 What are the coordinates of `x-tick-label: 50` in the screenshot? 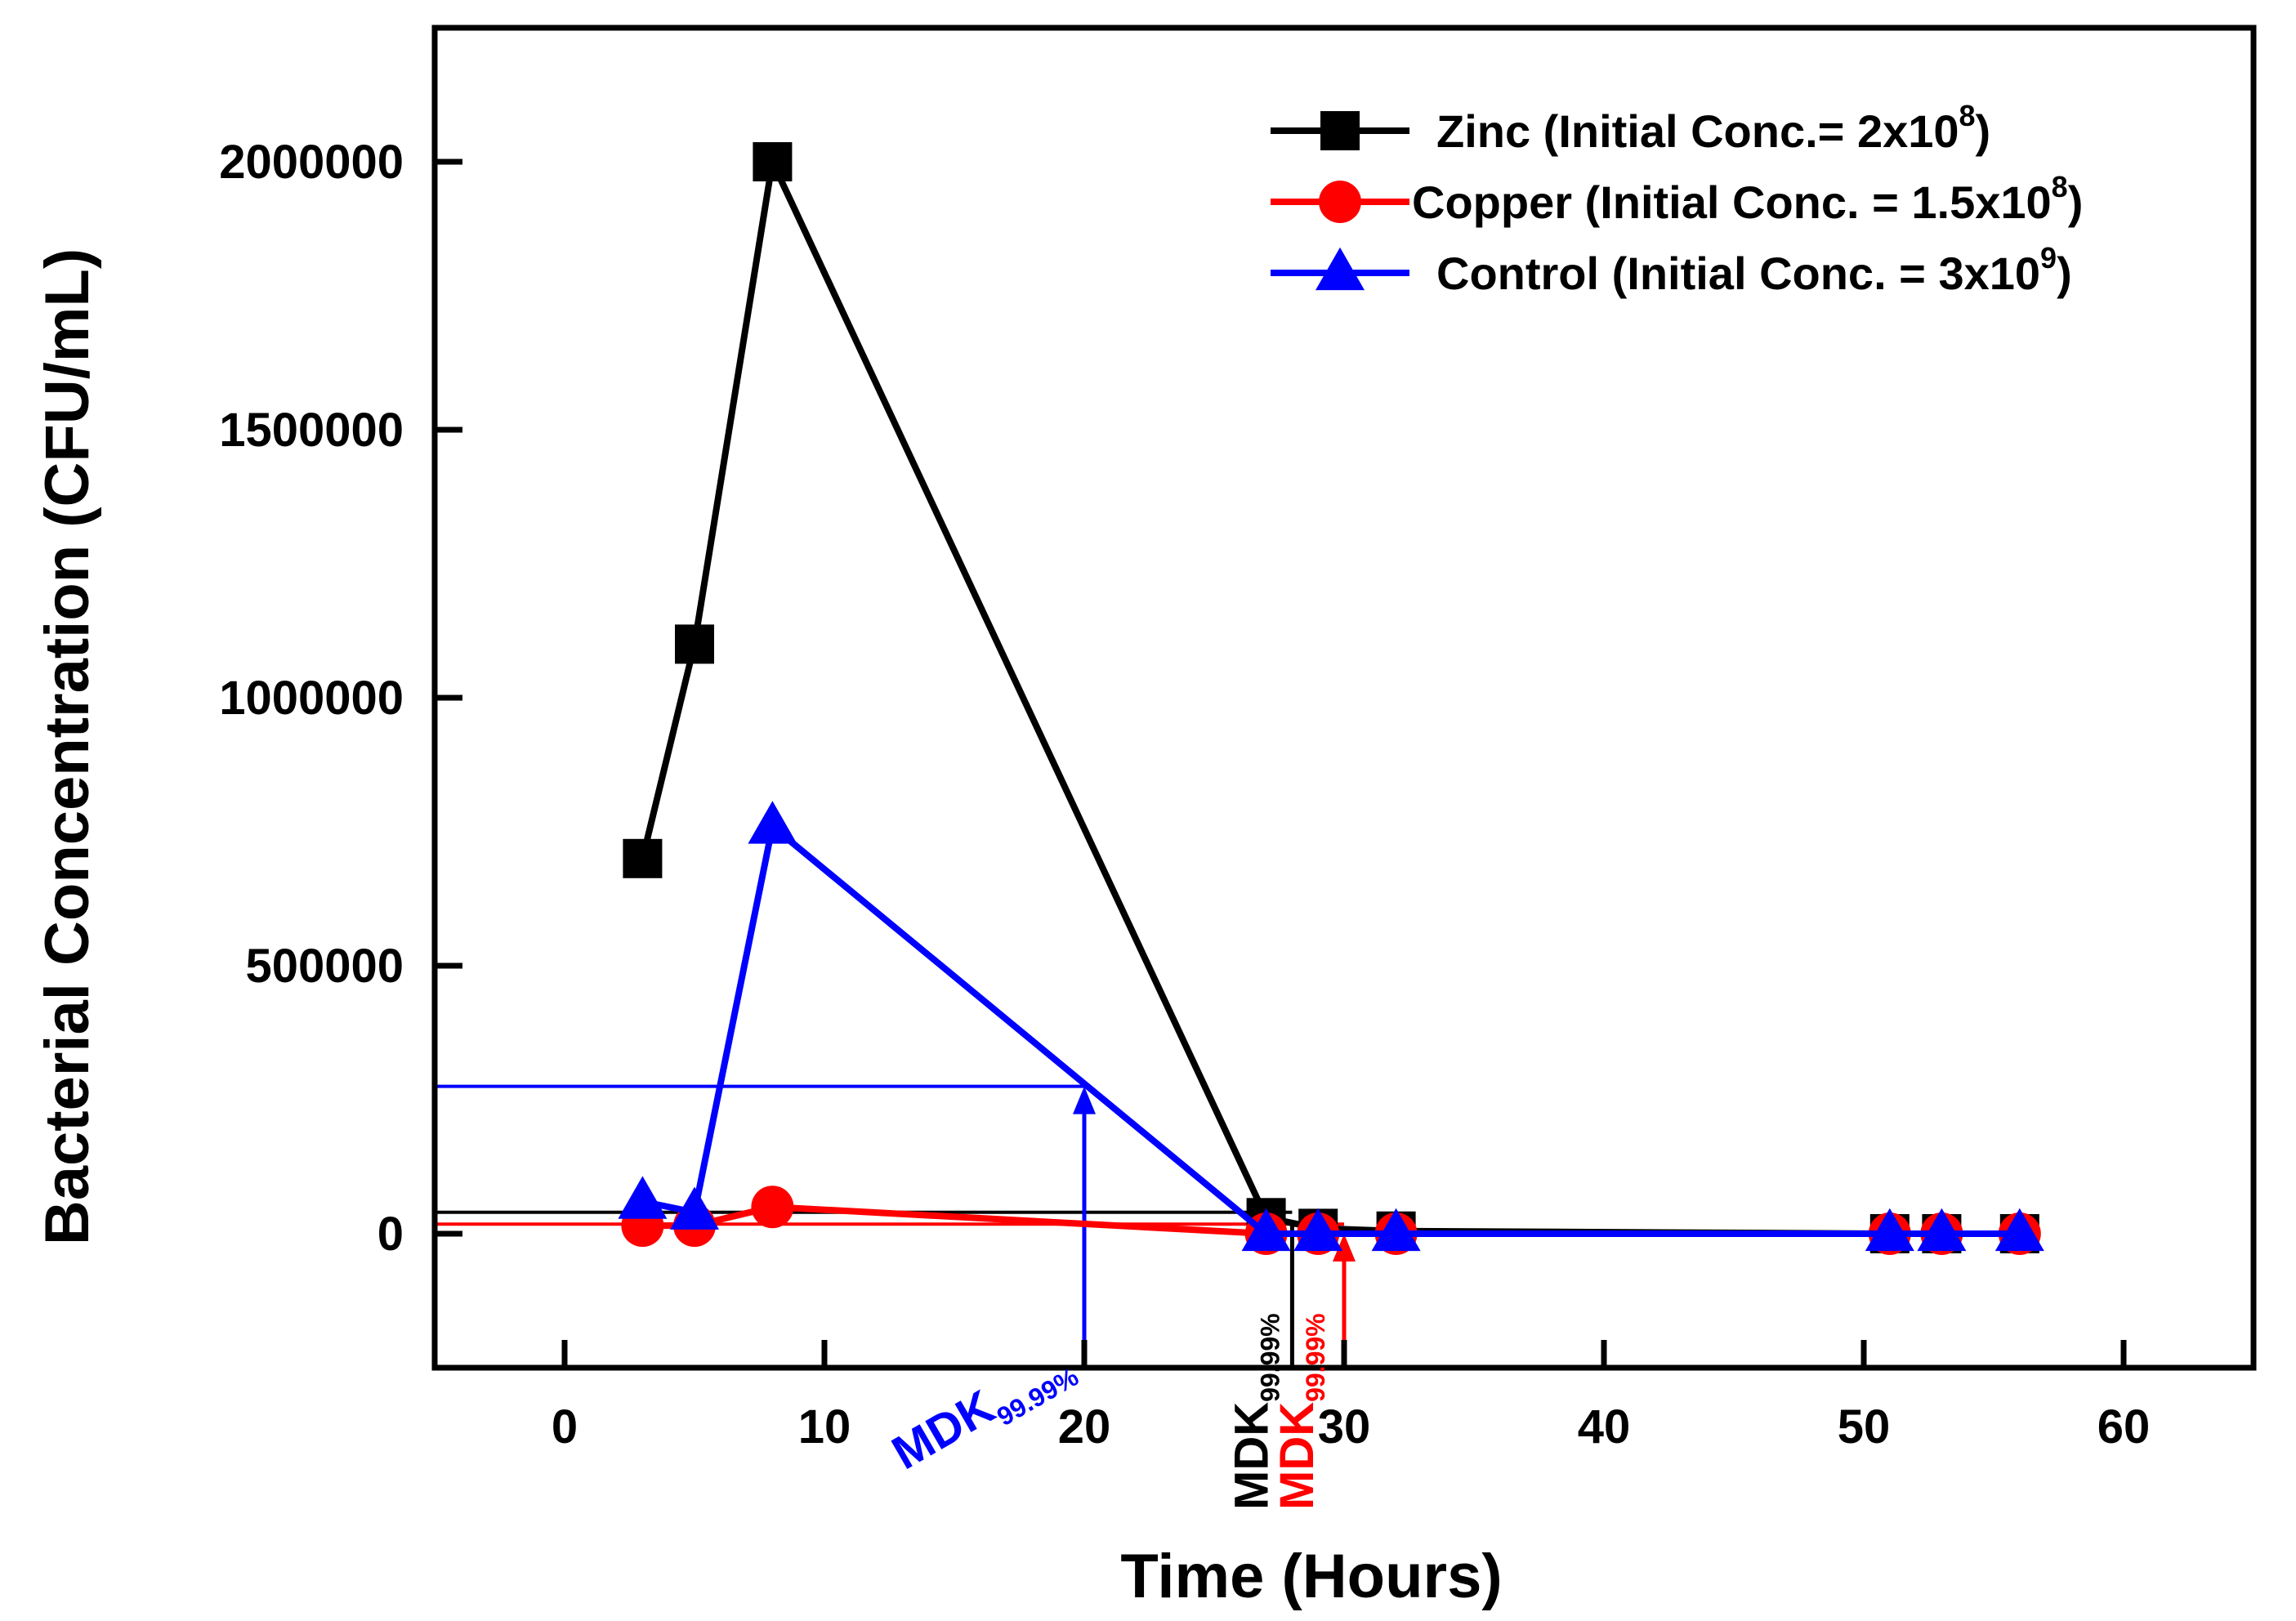 It's located at (1864, 1427).